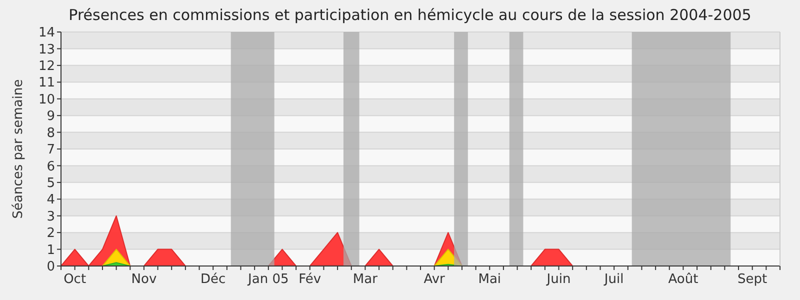 This screenshot has width=800, height=300. What do you see at coordinates (50, 150) in the screenshot?
I see `y-tick-label: 7` at bounding box center [50, 150].